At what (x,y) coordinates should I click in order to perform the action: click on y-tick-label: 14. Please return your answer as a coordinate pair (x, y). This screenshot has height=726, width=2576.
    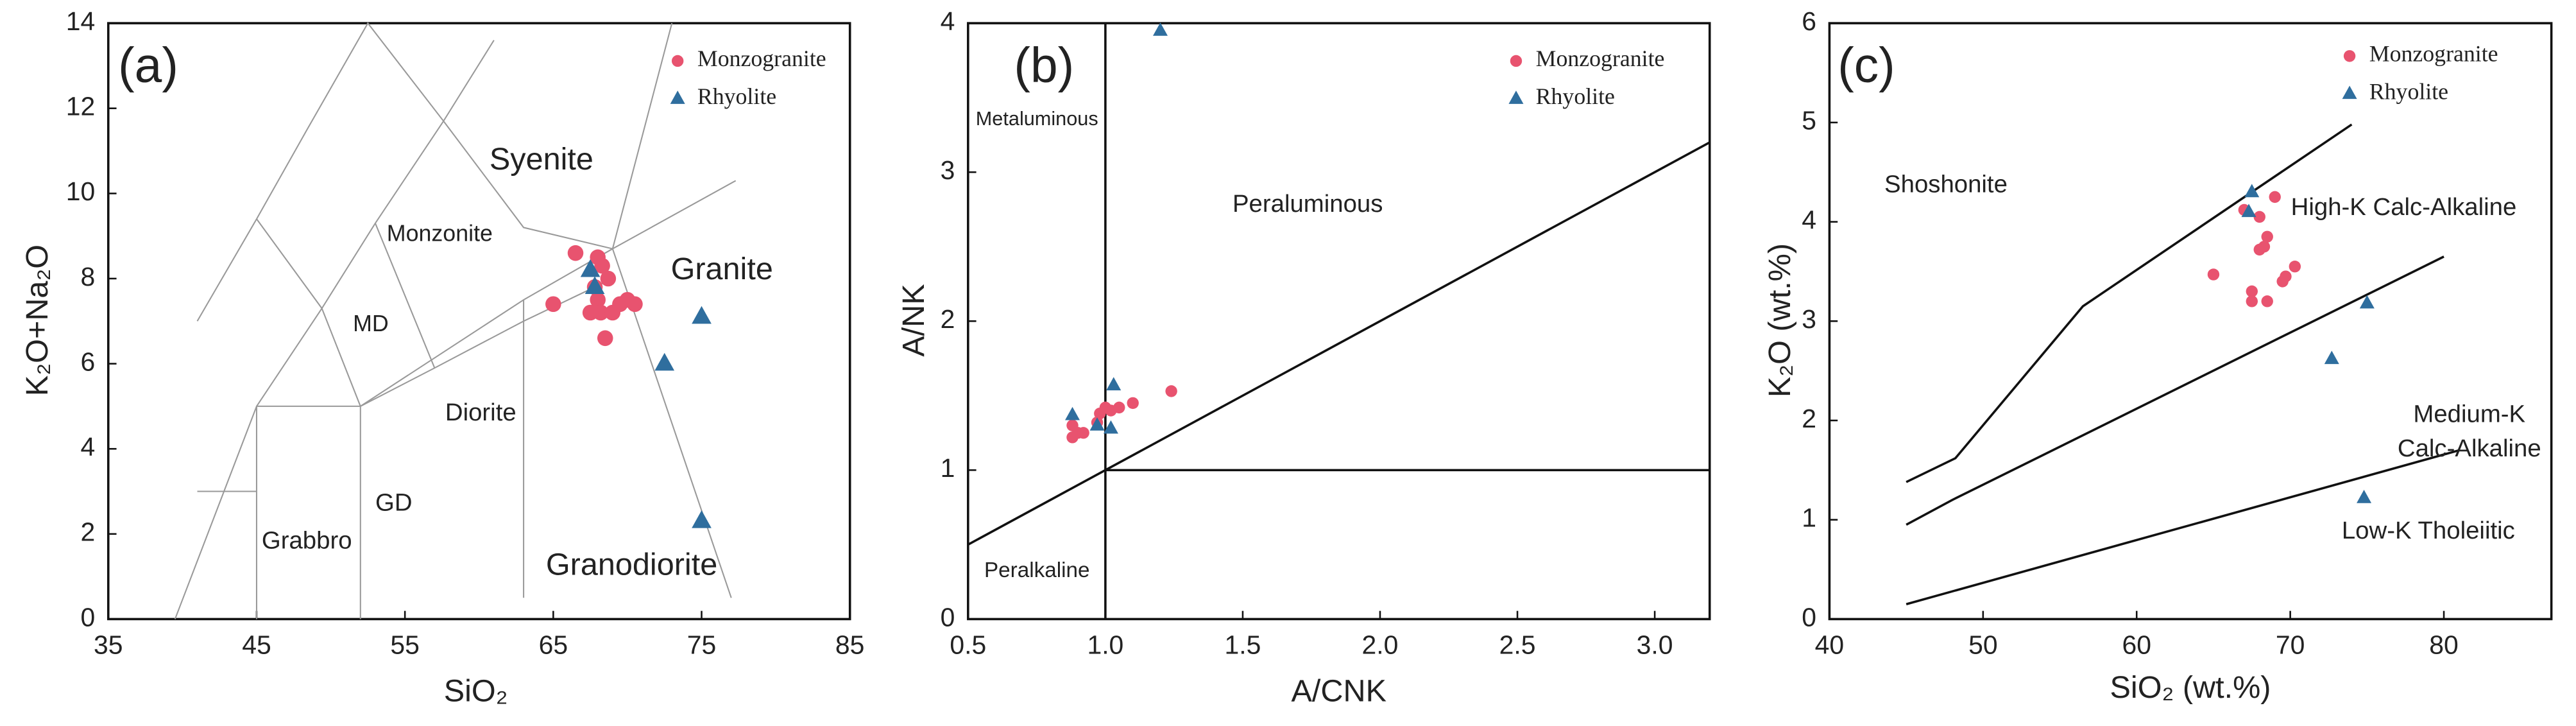
    Looking at the image, I should click on (81, 21).